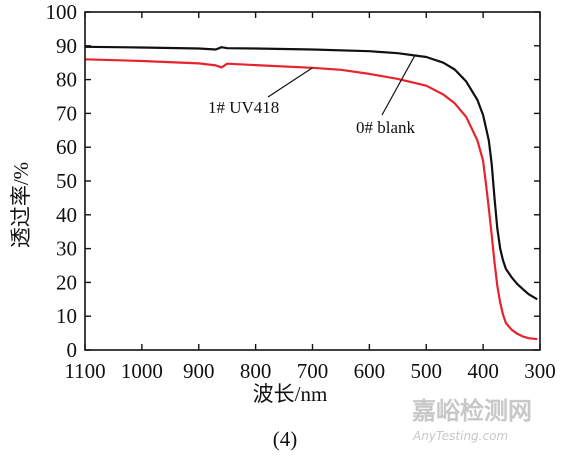 Image resolution: width=564 pixels, height=456 pixels. I want to click on x-axis-title: 波长/nm, so click(290, 394).